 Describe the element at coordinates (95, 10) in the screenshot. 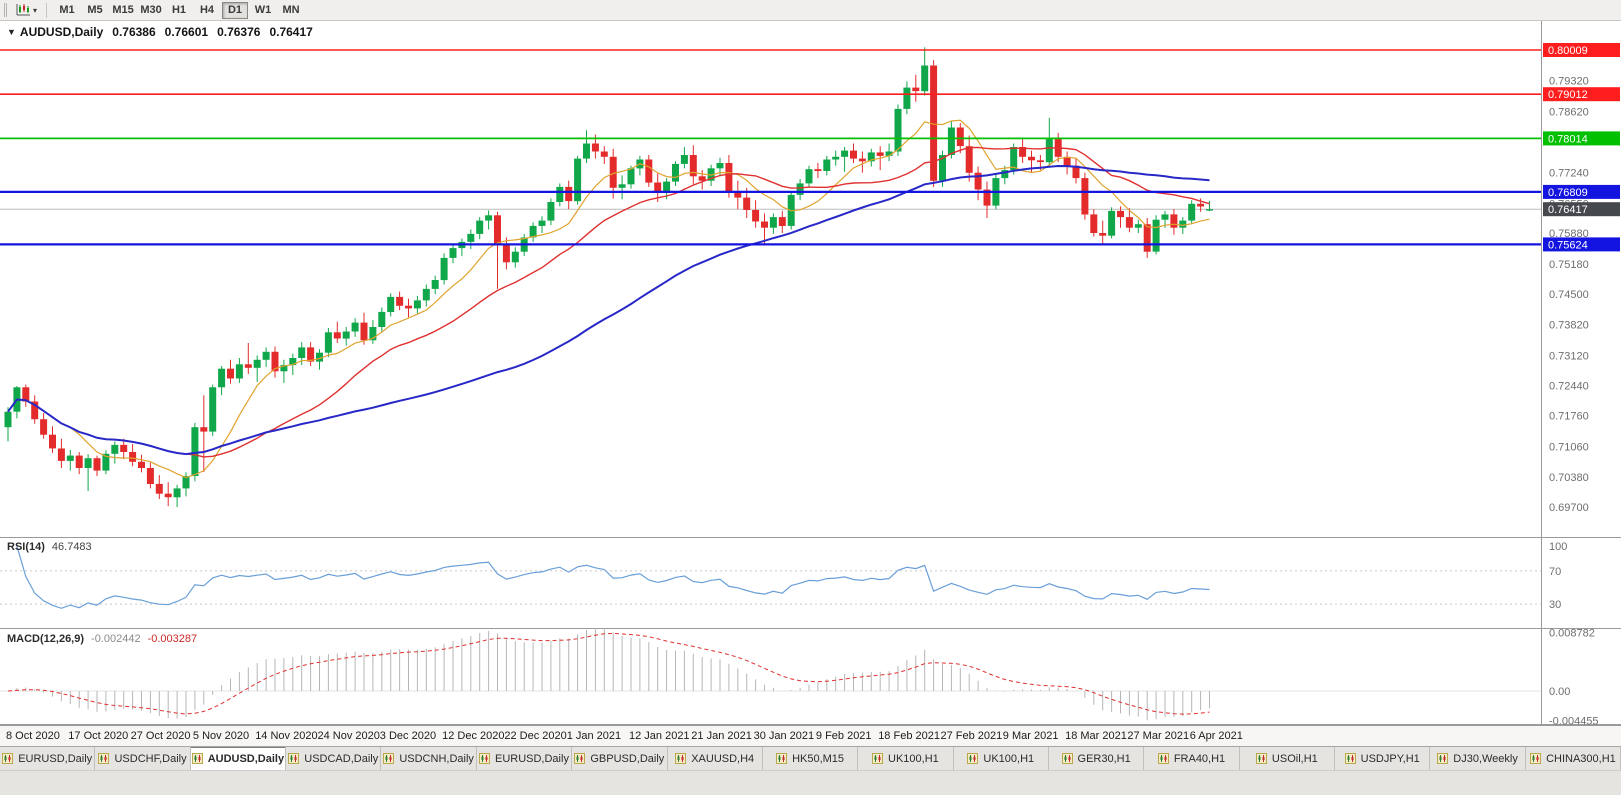

I see `timeframe-button-m5: M5` at that location.